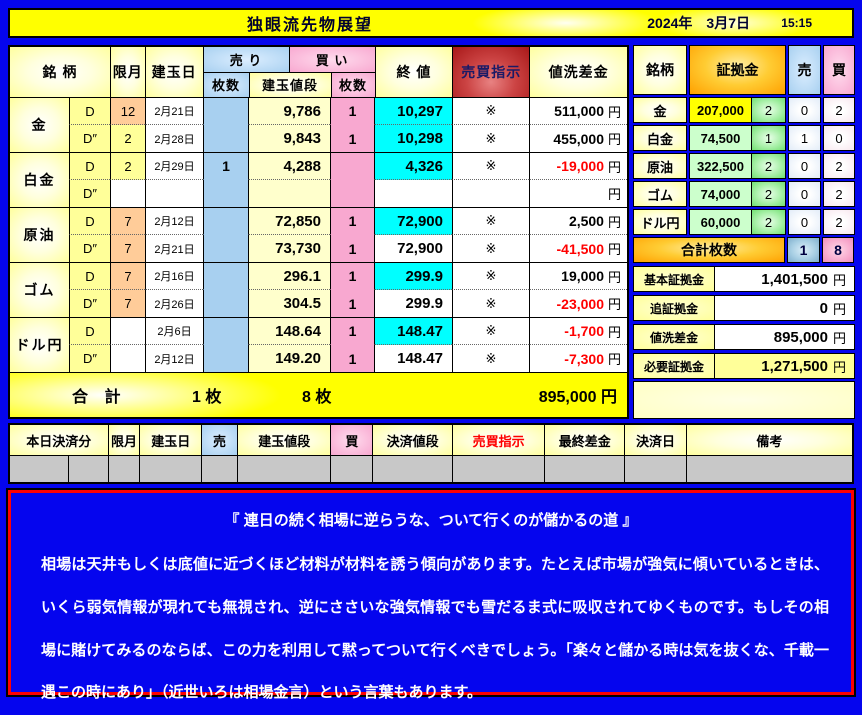  I want to click on order-instruction-cell, so click(490, 193).